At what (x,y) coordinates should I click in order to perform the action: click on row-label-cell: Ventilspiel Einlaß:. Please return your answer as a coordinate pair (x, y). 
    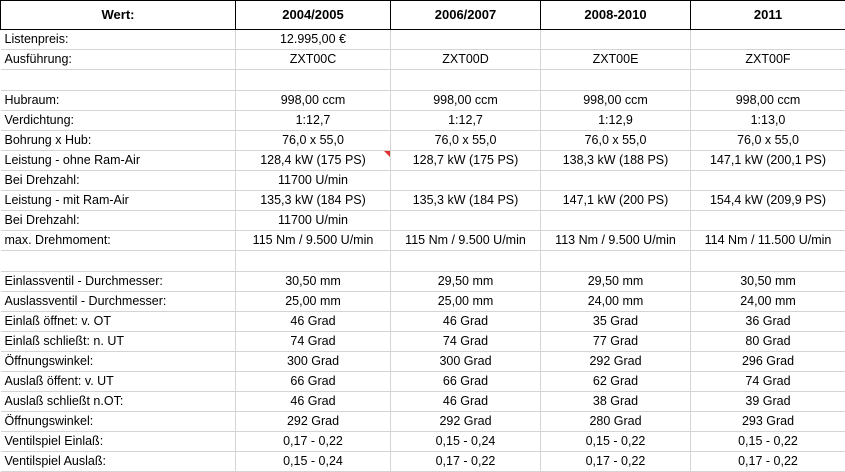
    Looking at the image, I should click on (118, 442).